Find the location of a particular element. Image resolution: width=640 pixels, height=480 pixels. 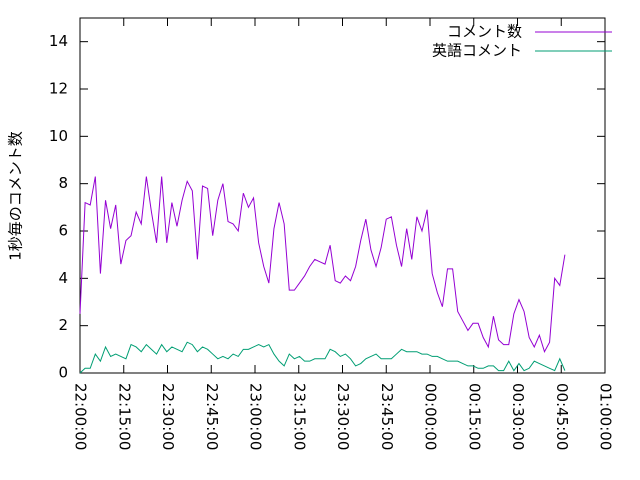

y-tick-label: 2 is located at coordinates (63, 325).